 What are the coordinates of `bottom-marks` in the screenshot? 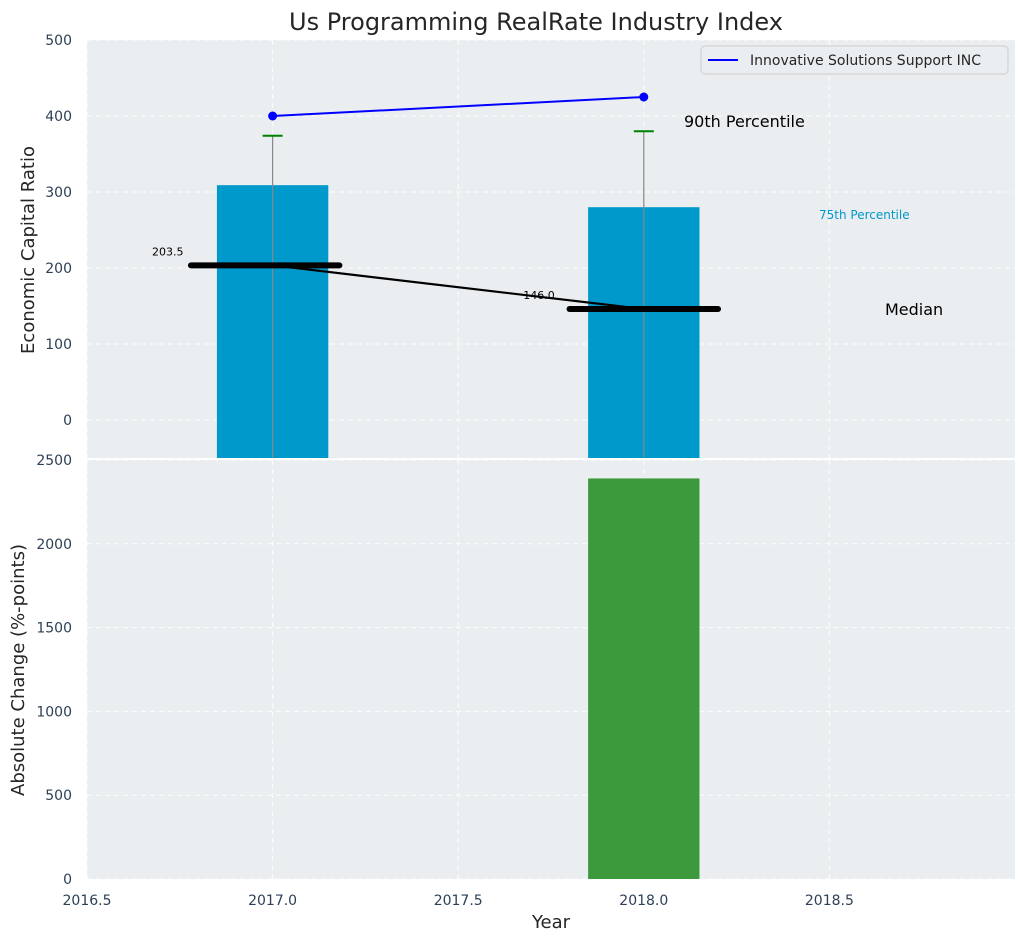 It's located at (644, 678).